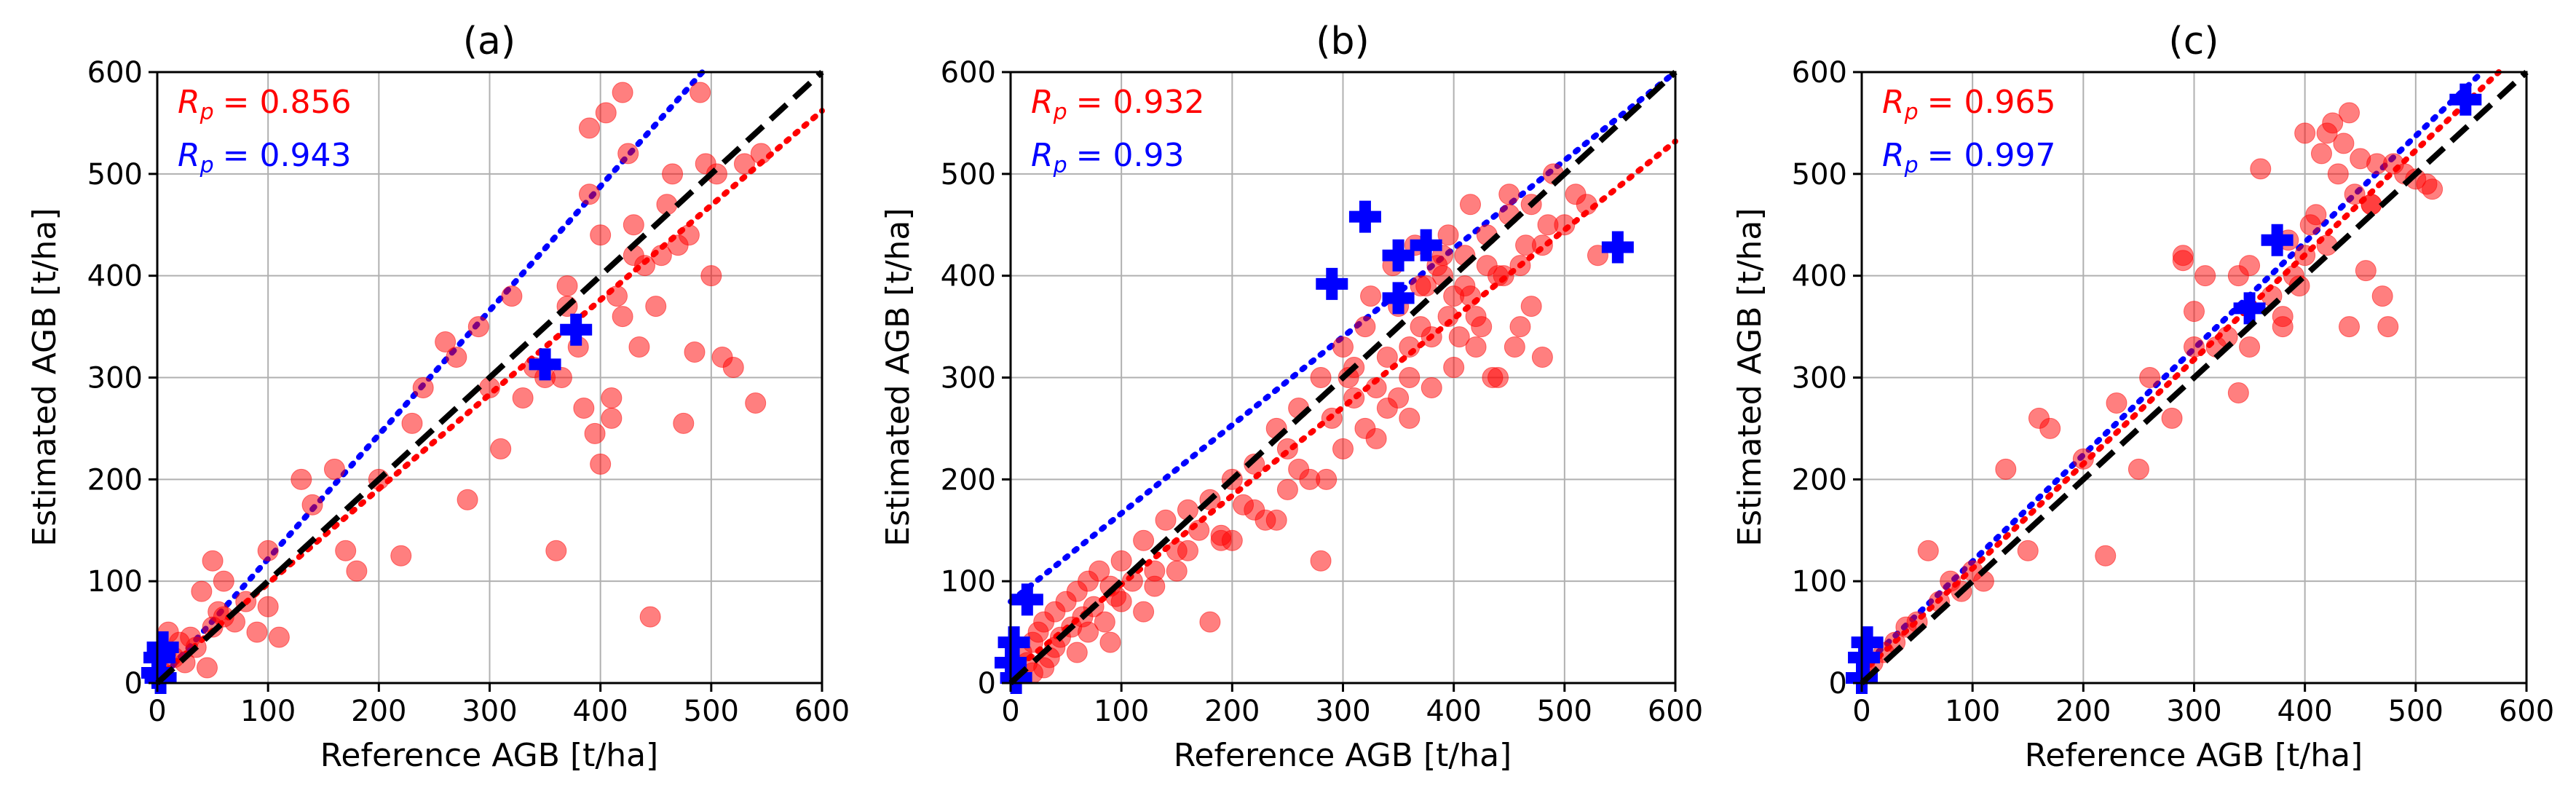 The image size is (2576, 793). Describe the element at coordinates (264, 104) in the screenshot. I see `rp-red-label: Rp = 0.856` at that location.